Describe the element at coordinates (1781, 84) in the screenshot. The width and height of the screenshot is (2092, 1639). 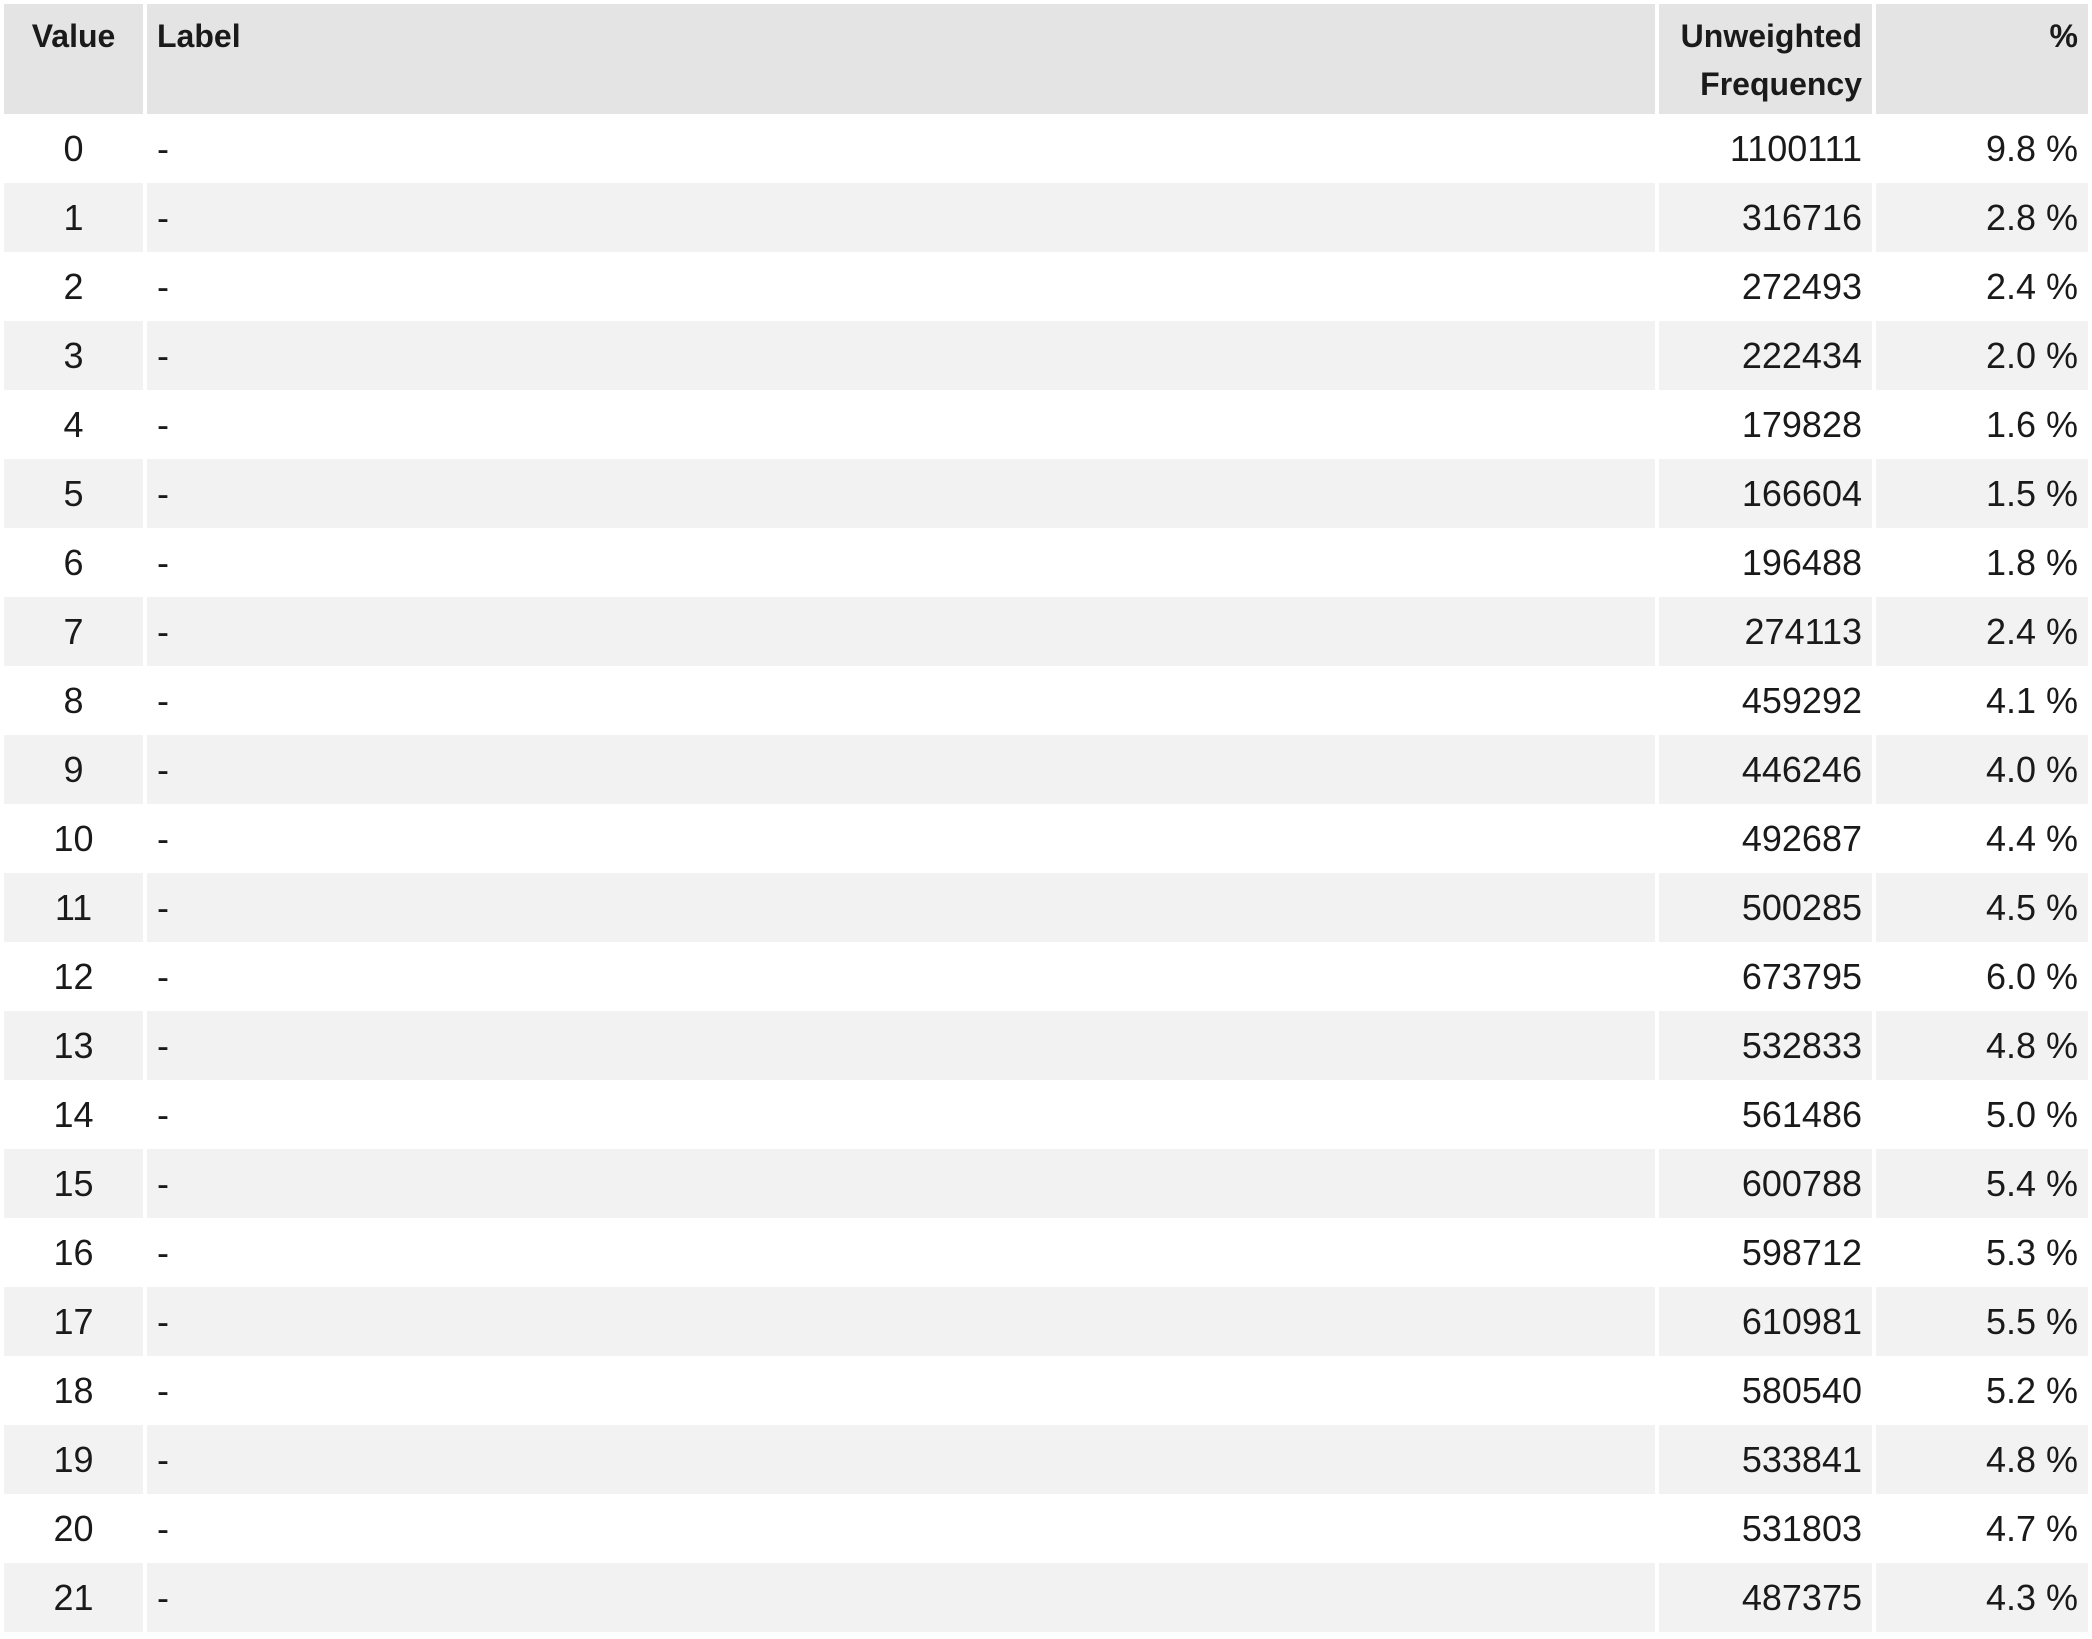
I see `header-freq-line2: Frequency` at that location.